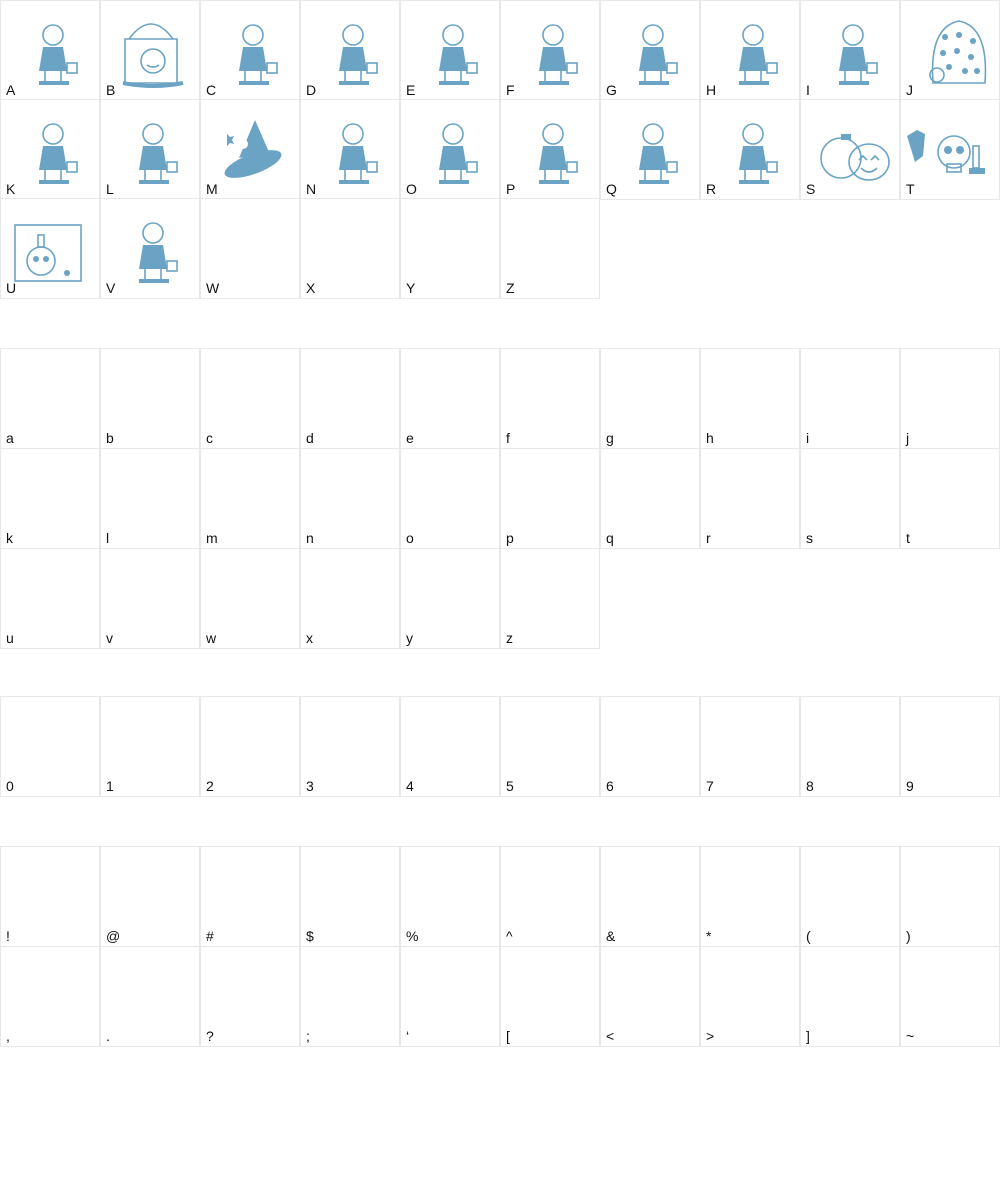 Image resolution: width=1000 pixels, height=1200 pixels. Describe the element at coordinates (910, 786) in the screenshot. I see `glyph-label: 9` at that location.